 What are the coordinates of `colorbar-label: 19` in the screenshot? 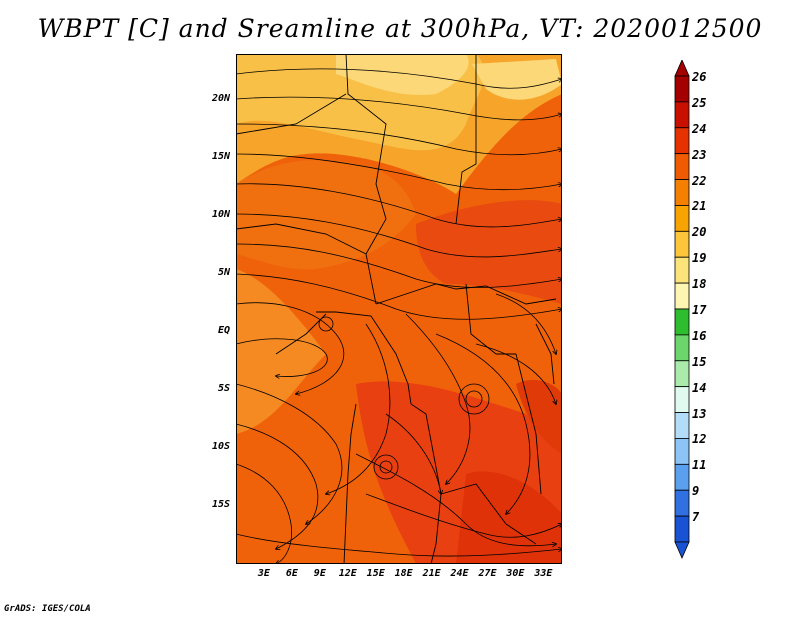 It's located at (699, 258).